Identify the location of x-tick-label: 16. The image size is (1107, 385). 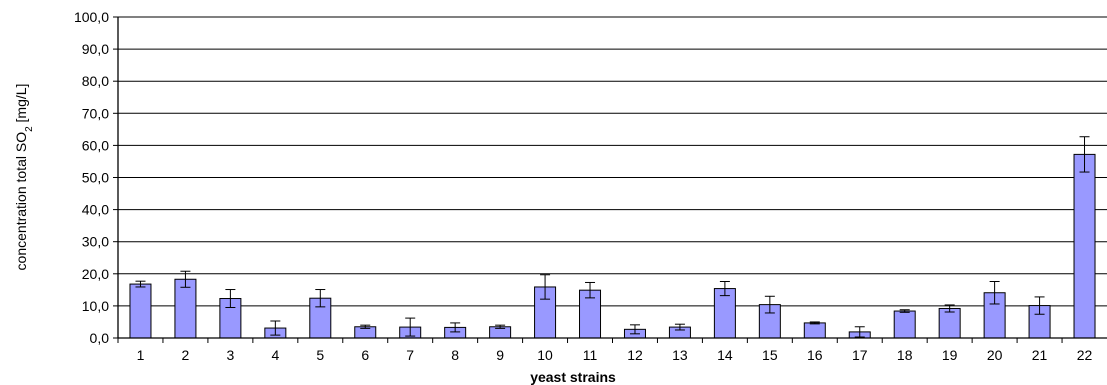
(815, 355).